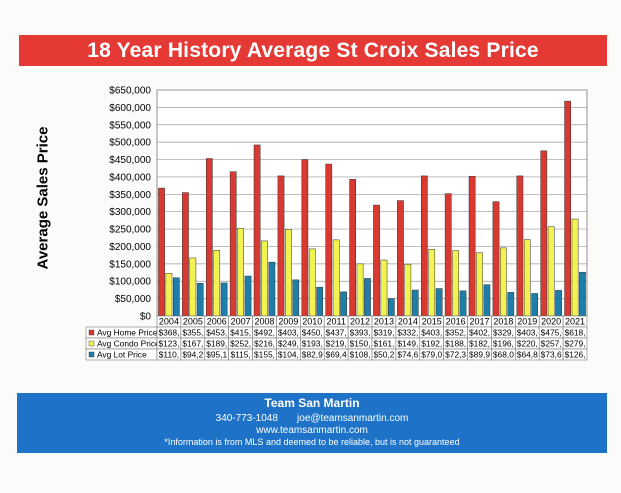 Image resolution: width=621 pixels, height=493 pixels. What do you see at coordinates (130, 143) in the screenshot?
I see `y-tick-label: $500,000` at bounding box center [130, 143].